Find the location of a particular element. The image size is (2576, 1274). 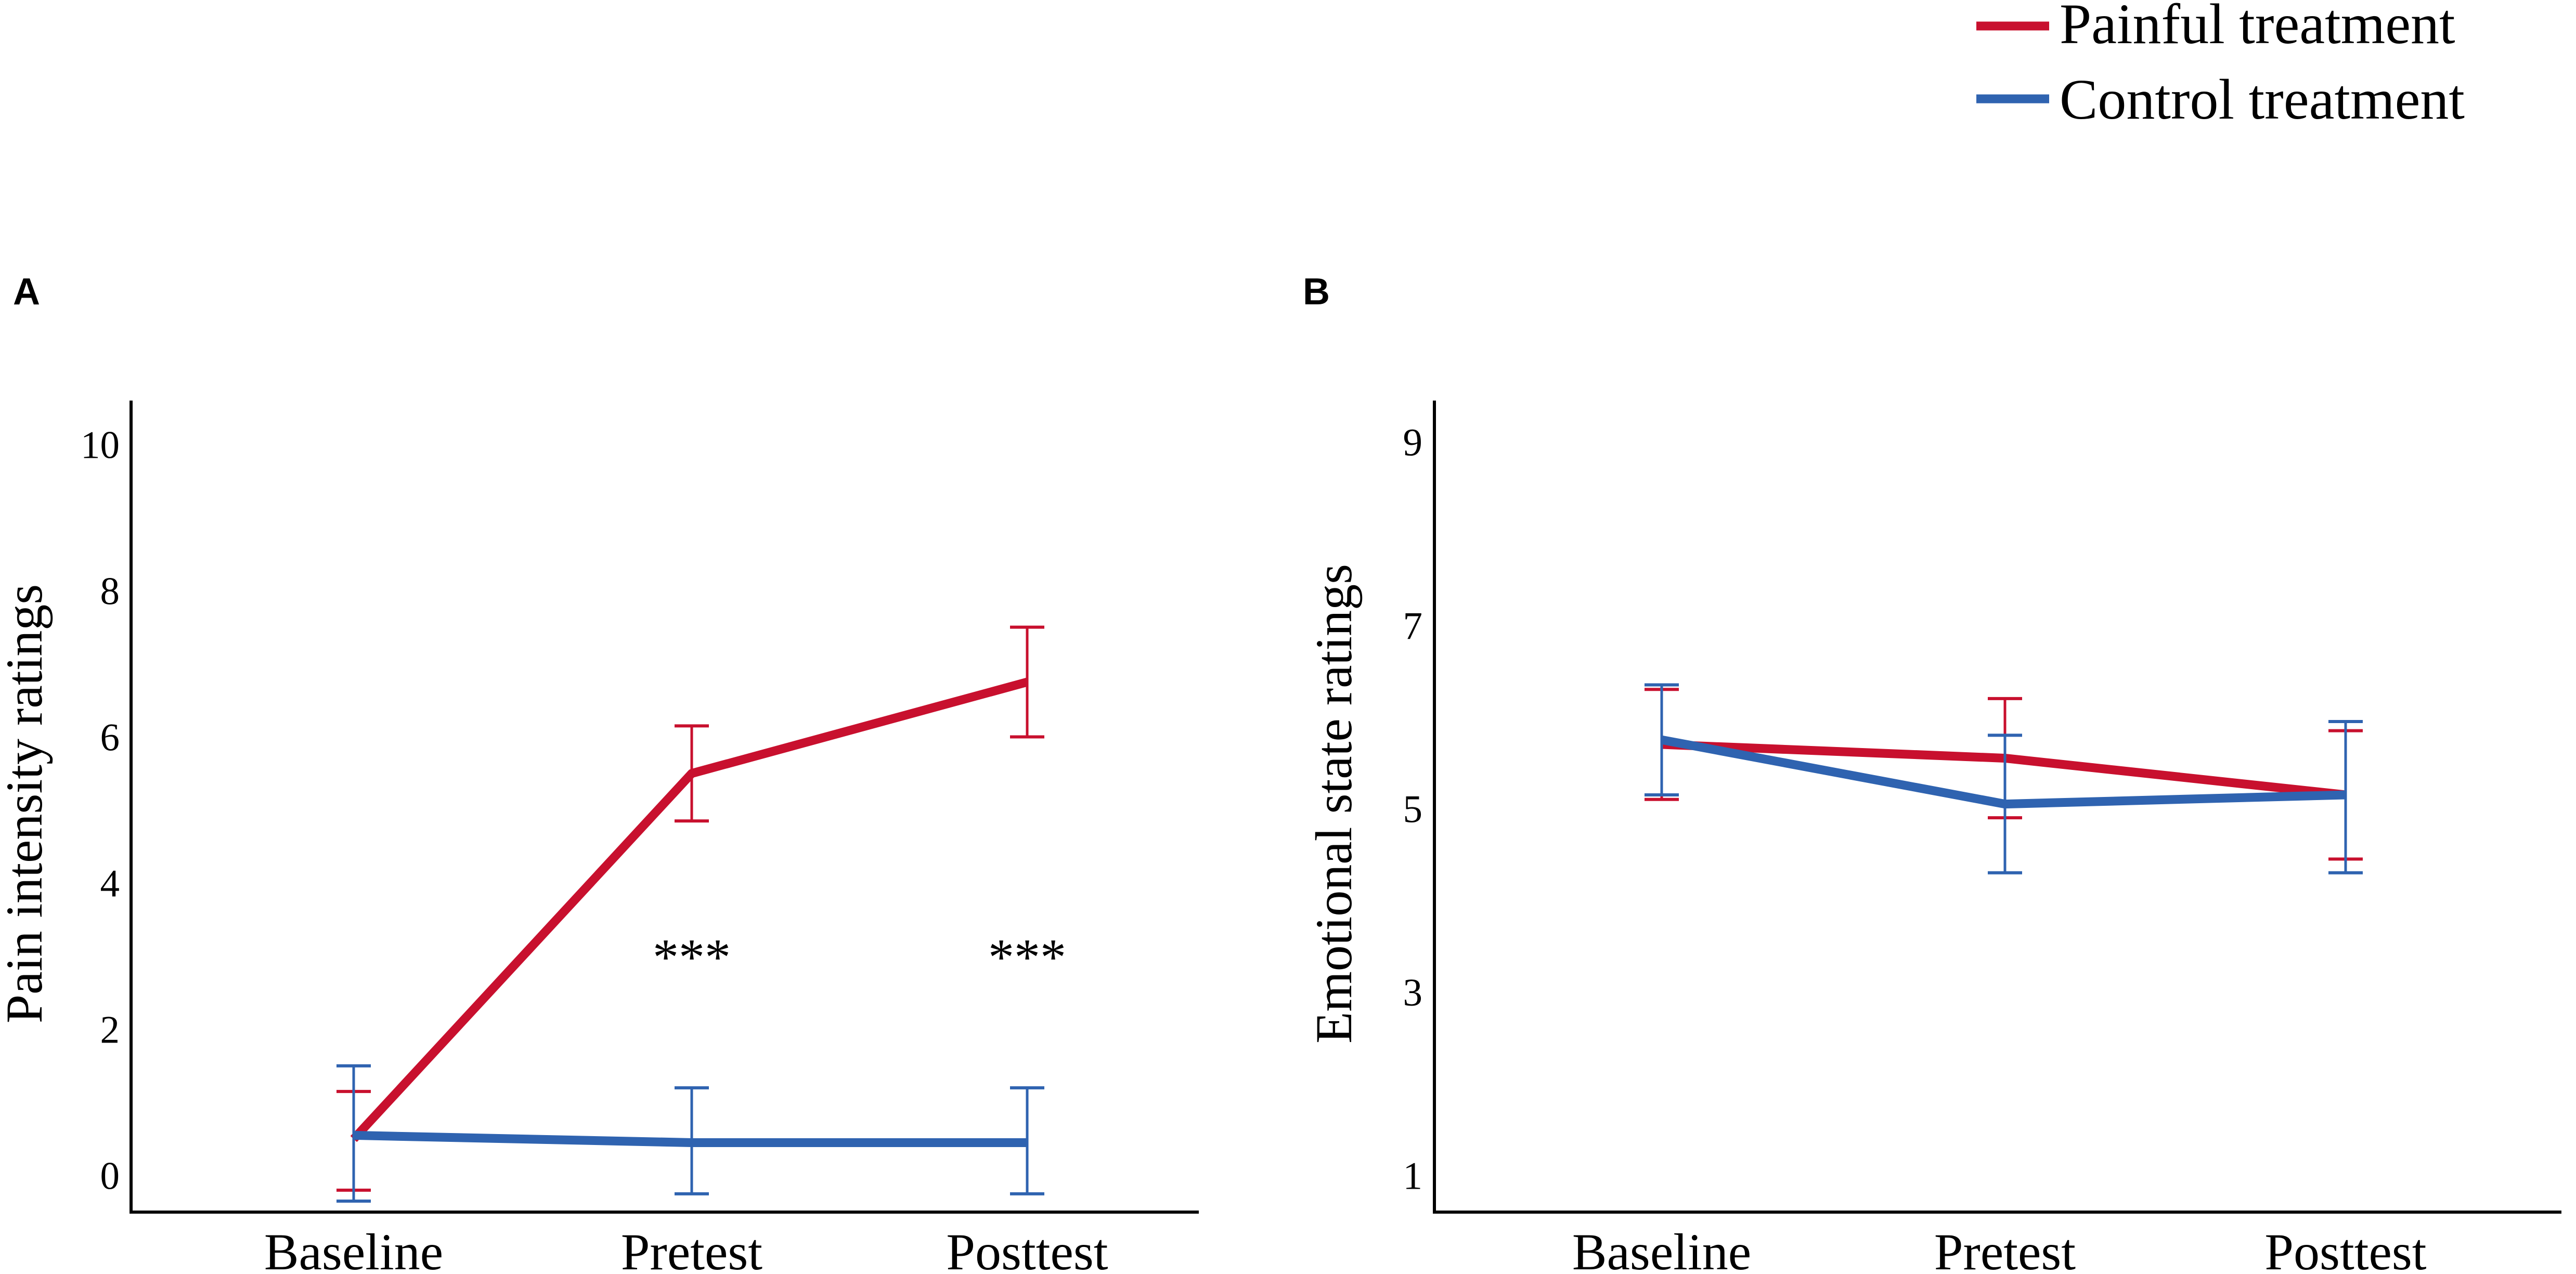

panel-b-y-tick-label: 9 is located at coordinates (1413, 442).